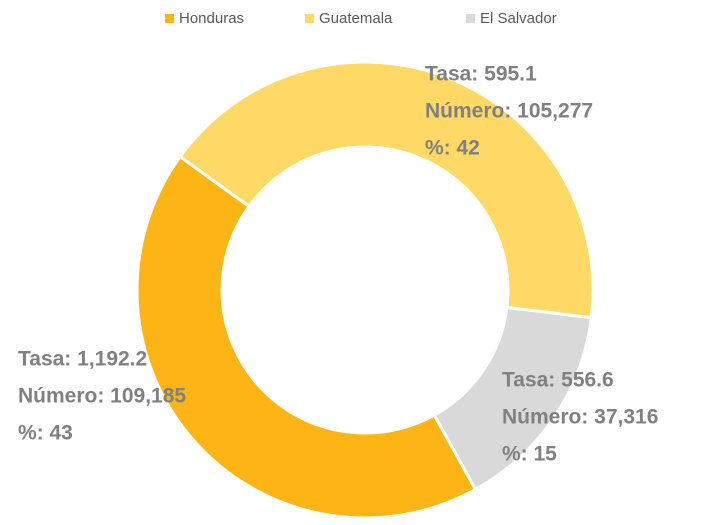 Image resolution: width=727 pixels, height=525 pixels. I want to click on data-label: Tasa: 595.1, so click(481, 74).